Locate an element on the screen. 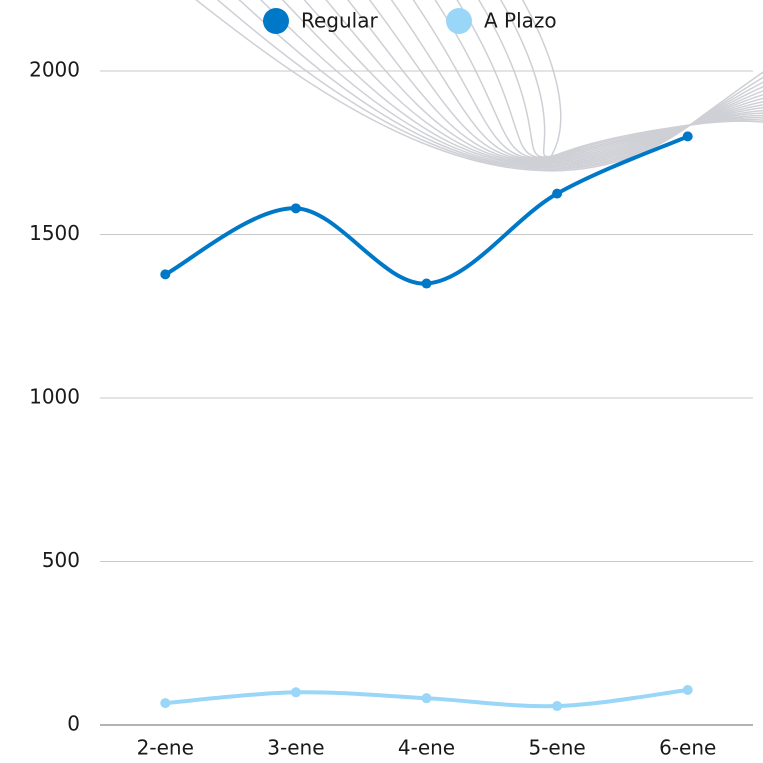  x-tick-label: 4-ene is located at coordinates (426, 748).